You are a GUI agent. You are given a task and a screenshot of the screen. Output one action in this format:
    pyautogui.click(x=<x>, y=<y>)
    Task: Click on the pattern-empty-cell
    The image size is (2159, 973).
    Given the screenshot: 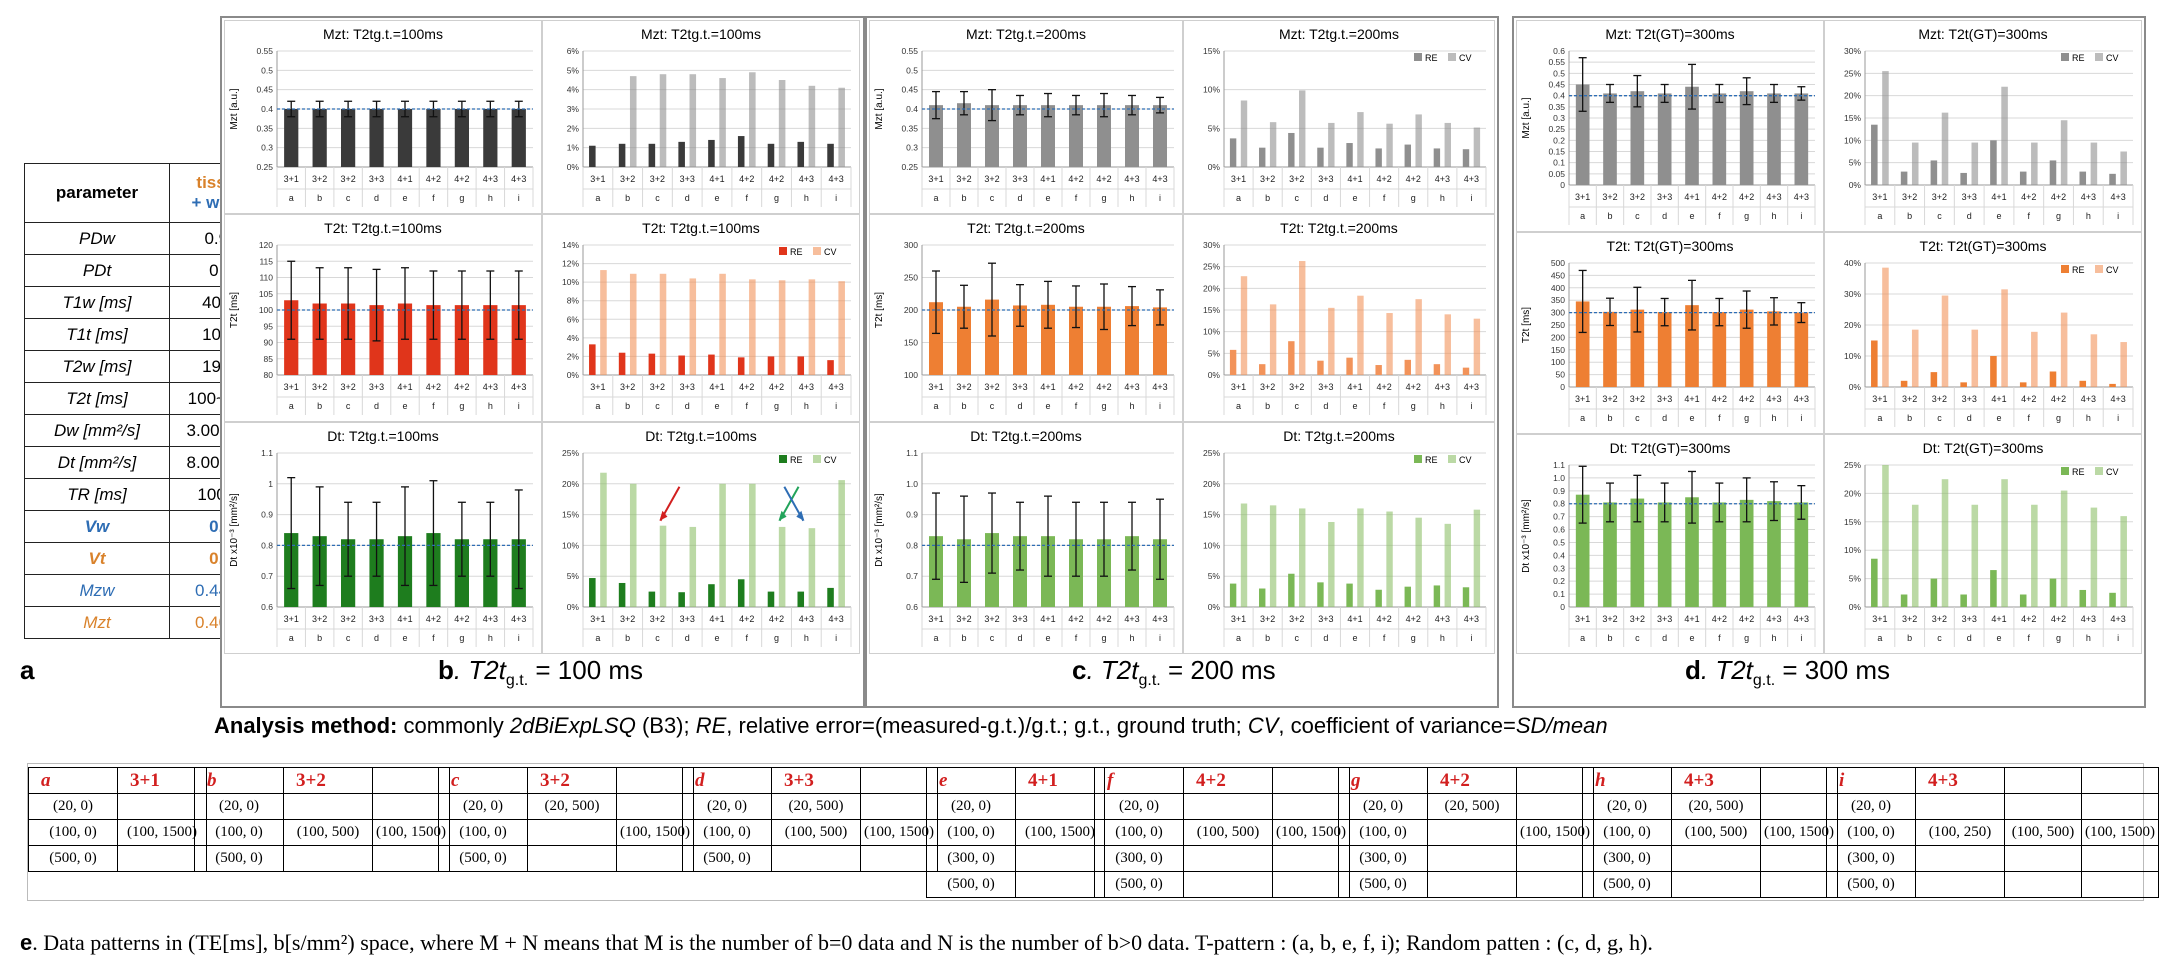 What is the action you would take?
    pyautogui.click(x=2043, y=780)
    